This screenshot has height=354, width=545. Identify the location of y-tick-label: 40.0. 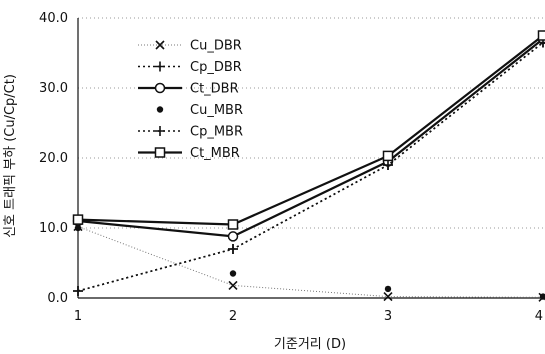
(53, 18).